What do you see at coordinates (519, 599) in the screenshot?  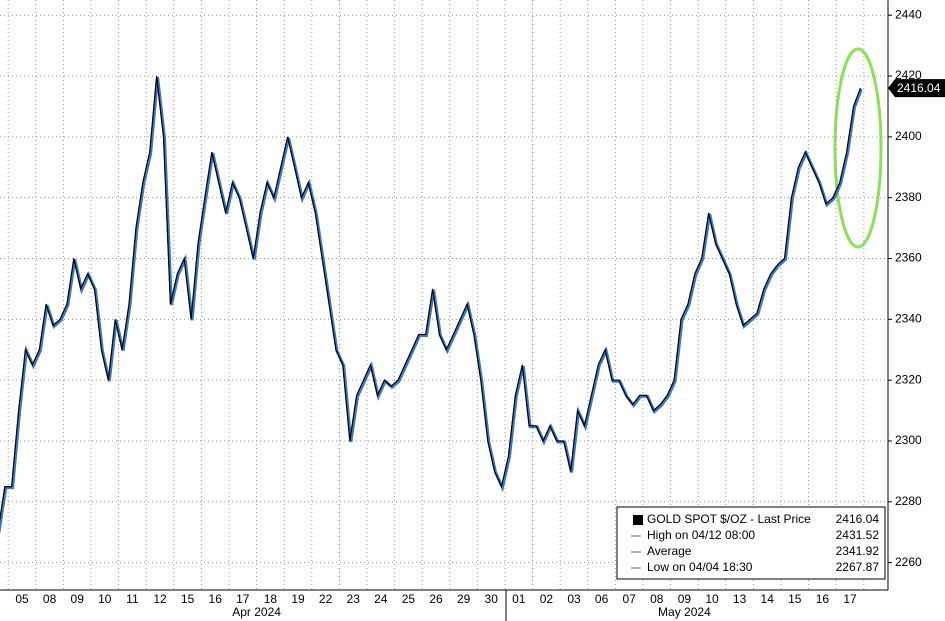 I see `x-tick-label: 01` at bounding box center [519, 599].